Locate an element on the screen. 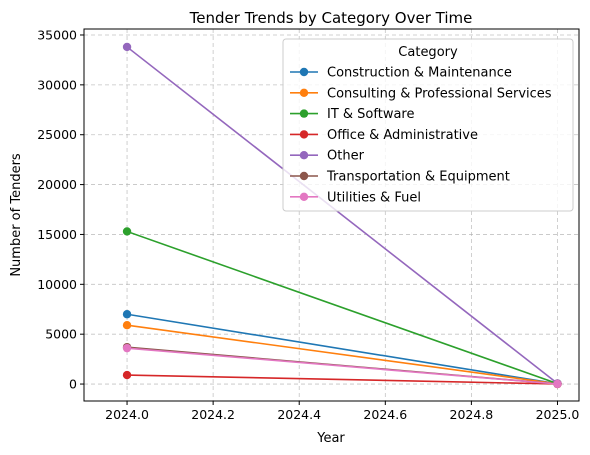 This screenshot has width=590, height=455. x-tick-label: 2024.6 is located at coordinates (385, 414).